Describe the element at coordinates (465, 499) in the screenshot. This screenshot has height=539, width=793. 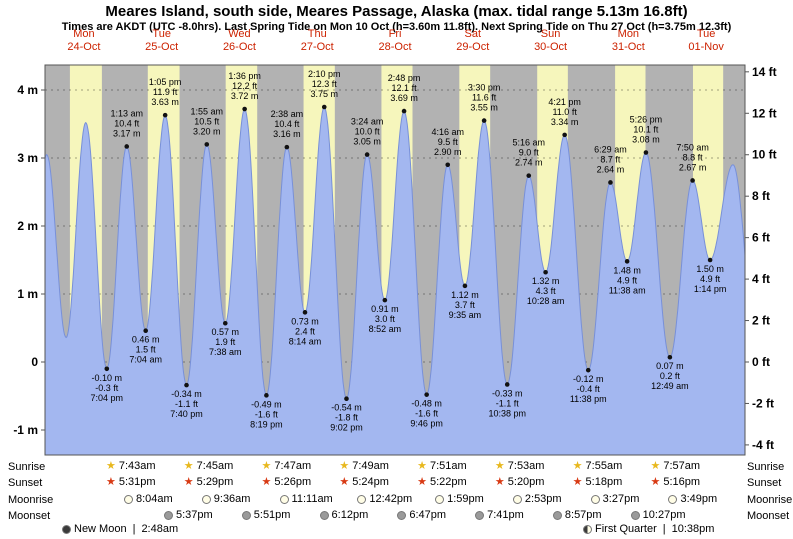
I see `moonrise-time: 1:59pm` at that location.